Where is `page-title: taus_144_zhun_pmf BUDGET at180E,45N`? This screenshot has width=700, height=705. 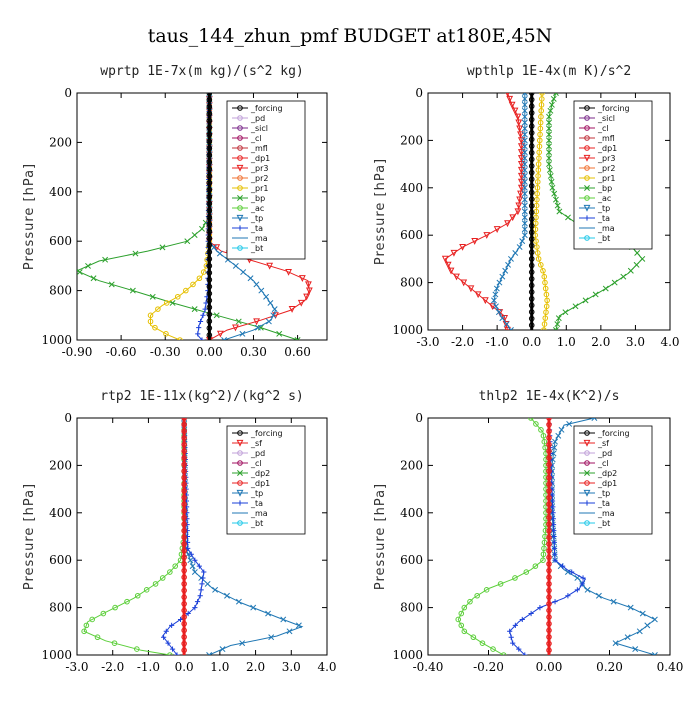 page-title: taus_144_zhun_pmf BUDGET at180E,45N is located at coordinates (350, 36).